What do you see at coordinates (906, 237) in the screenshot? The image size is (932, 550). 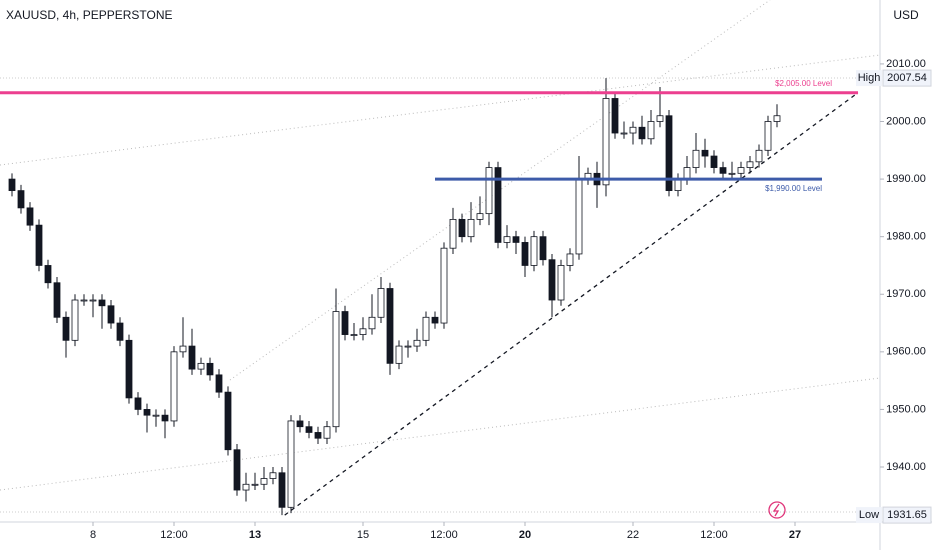 I see `y-tick-label: 1980.00` at bounding box center [906, 237].